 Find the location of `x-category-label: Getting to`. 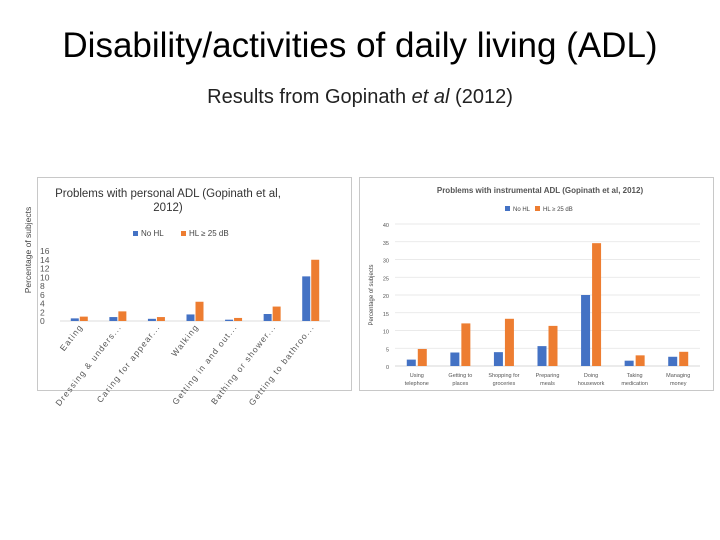

x-category-label: Getting to is located at coordinates (460, 376).